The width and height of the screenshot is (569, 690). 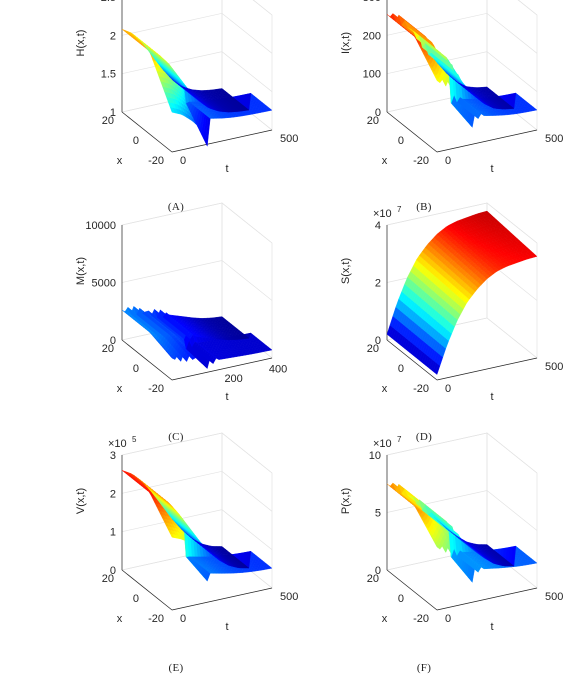 What do you see at coordinates (424, 437) in the screenshot?
I see `panel-caption: (D)` at bounding box center [424, 437].